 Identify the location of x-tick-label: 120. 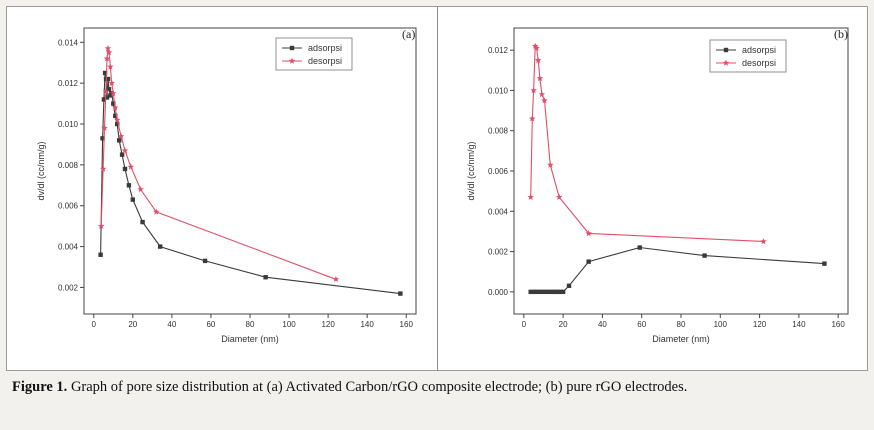
(328, 324).